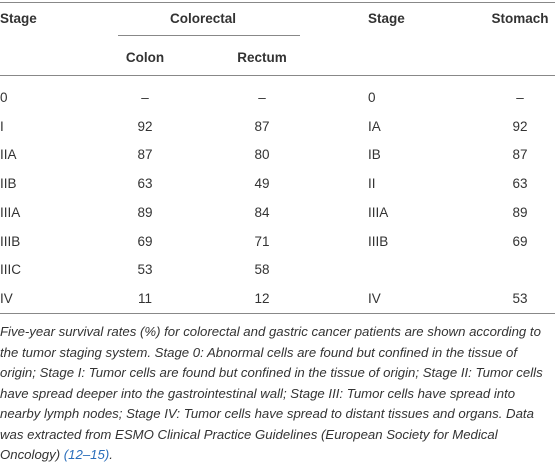  Describe the element at coordinates (8, 184) in the screenshot. I see `table-cell: IIB` at that location.